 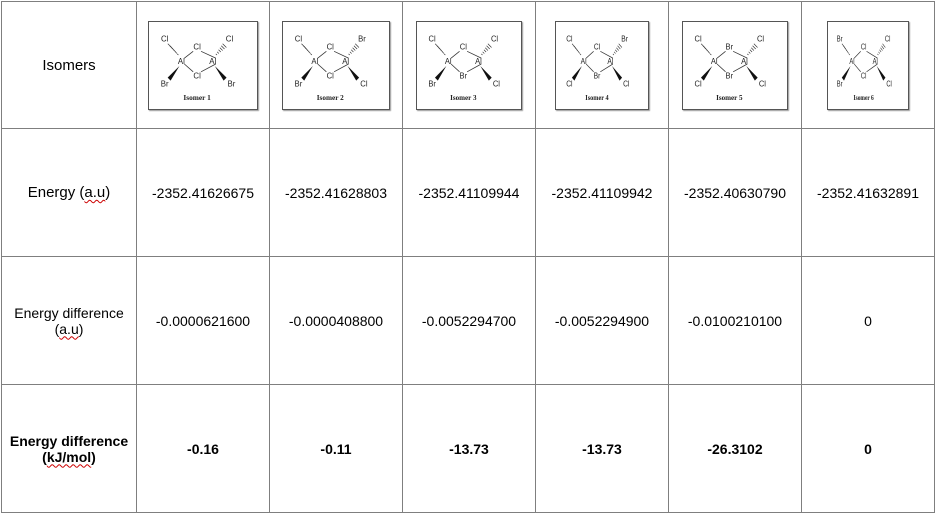 What do you see at coordinates (598, 68) in the screenshot?
I see `molecule-diagram: Cl Cl Br Cl Br Cl Al Al Isomer 4` at bounding box center [598, 68].